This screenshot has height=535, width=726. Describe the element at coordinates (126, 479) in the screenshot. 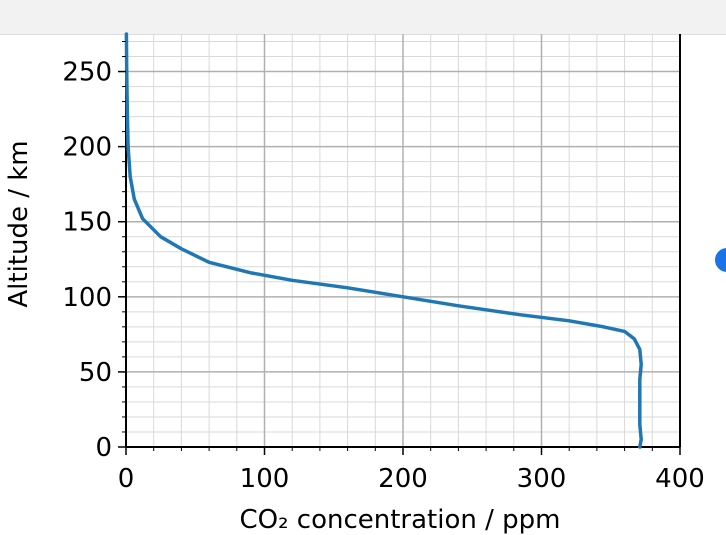

I see `x-tick-label: 0` at that location.